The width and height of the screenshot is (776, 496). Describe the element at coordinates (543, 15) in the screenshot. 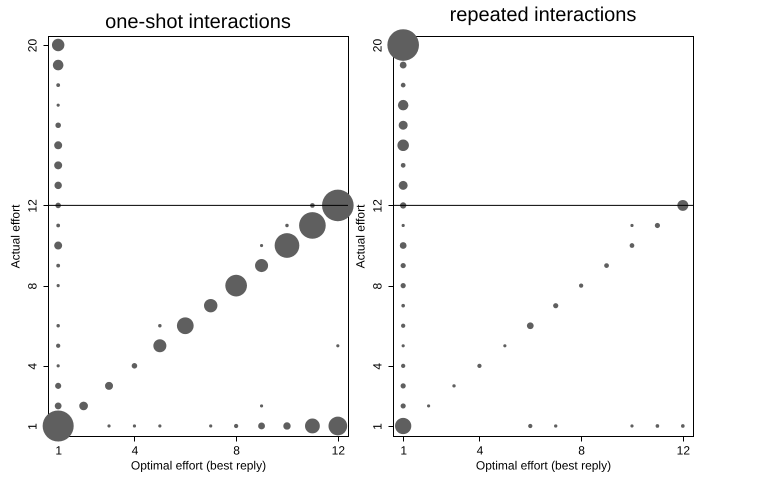

I see `chart-title: repeated interactions` at that location.